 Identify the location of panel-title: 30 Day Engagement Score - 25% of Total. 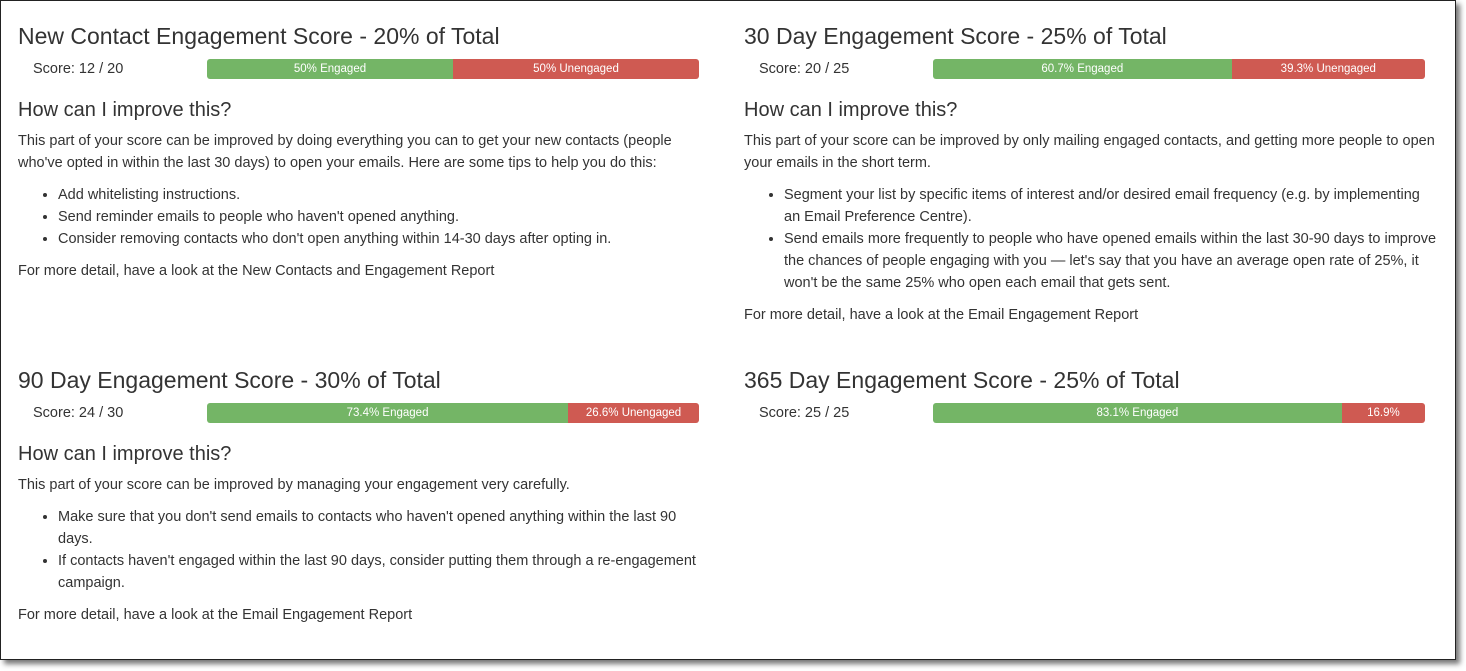
(955, 36).